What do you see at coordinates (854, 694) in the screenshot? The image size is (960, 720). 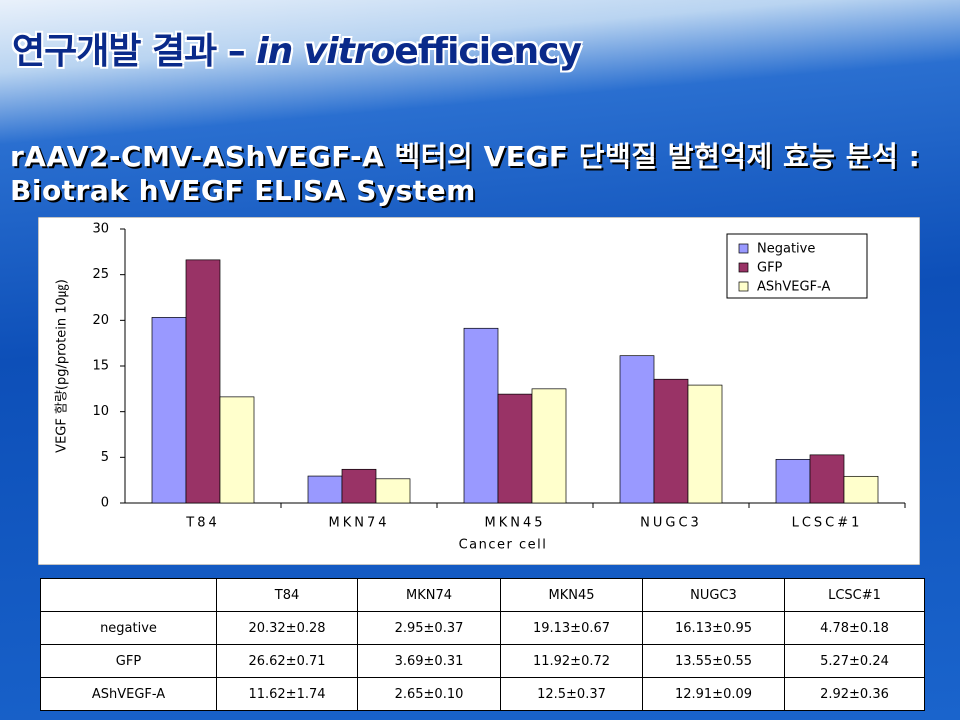 I see `table-cell: 2.92±0.36` at bounding box center [854, 694].